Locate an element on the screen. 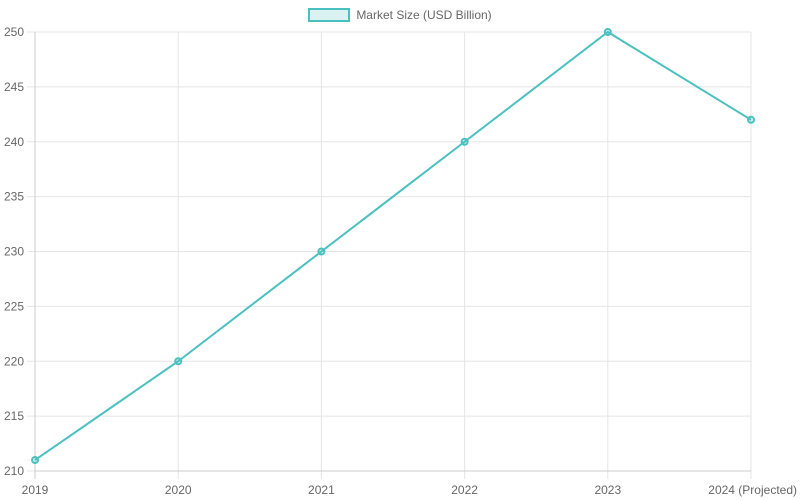  legend-swatch is located at coordinates (329, 15).